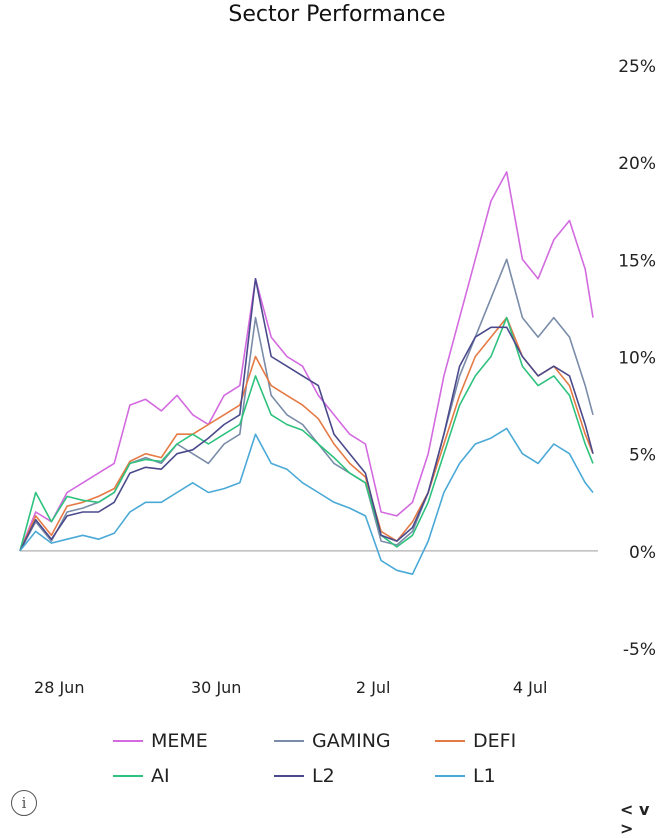 The width and height of the screenshot is (664, 838). What do you see at coordinates (373, 687) in the screenshot?
I see `x-tick-label: 2 Jul` at bounding box center [373, 687].